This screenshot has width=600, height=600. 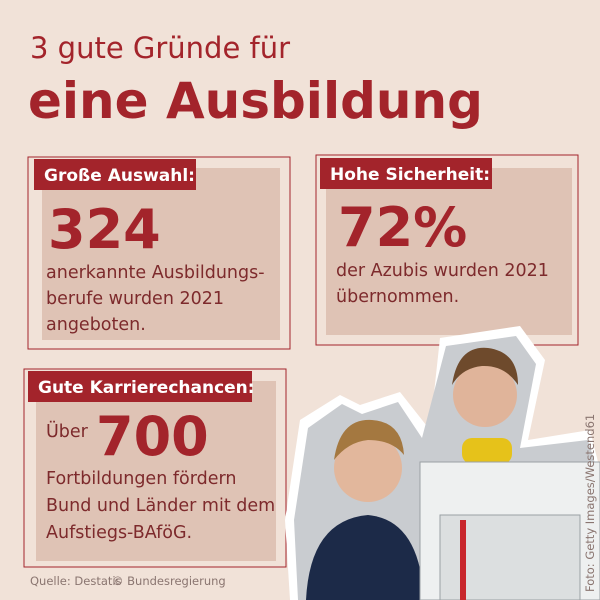 What do you see at coordinates (160, 506) in the screenshot?
I see `card-text: Bund und Länder mit dem` at bounding box center [160, 506].